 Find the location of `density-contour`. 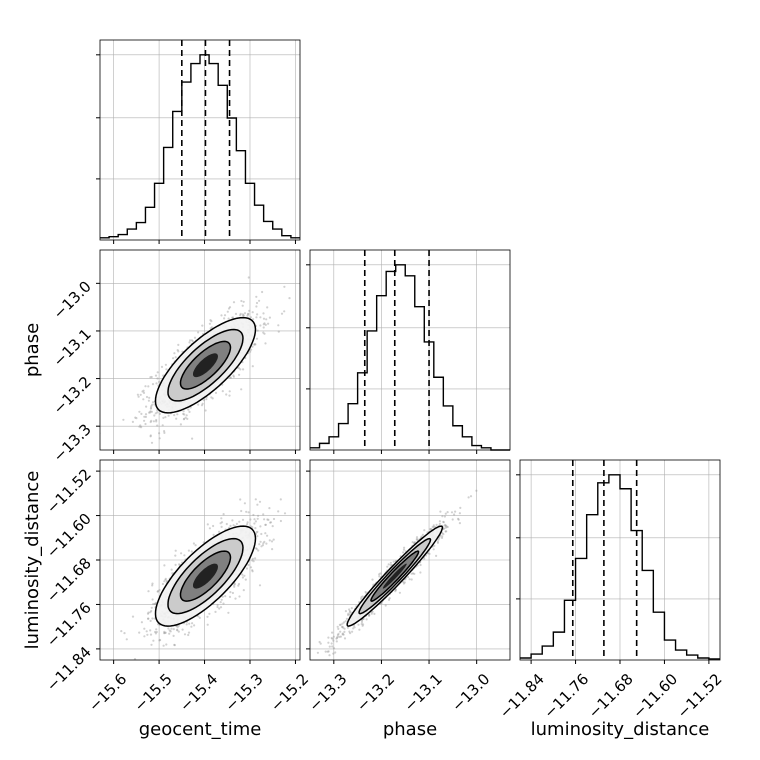

density-contour is located at coordinates (205, 576).